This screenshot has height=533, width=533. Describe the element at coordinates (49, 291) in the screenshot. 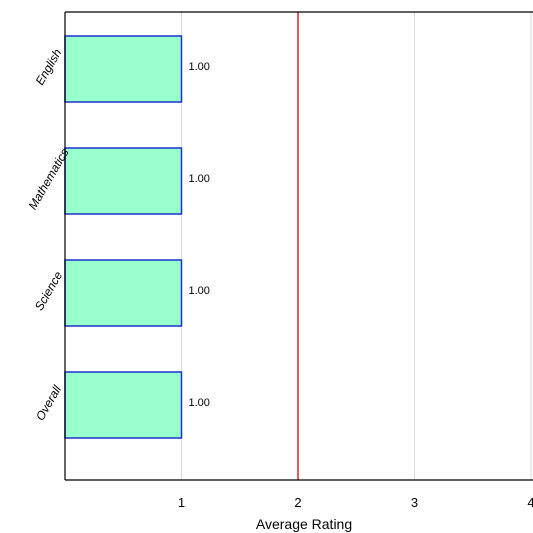

I see `category-label-science: Science` at that location.